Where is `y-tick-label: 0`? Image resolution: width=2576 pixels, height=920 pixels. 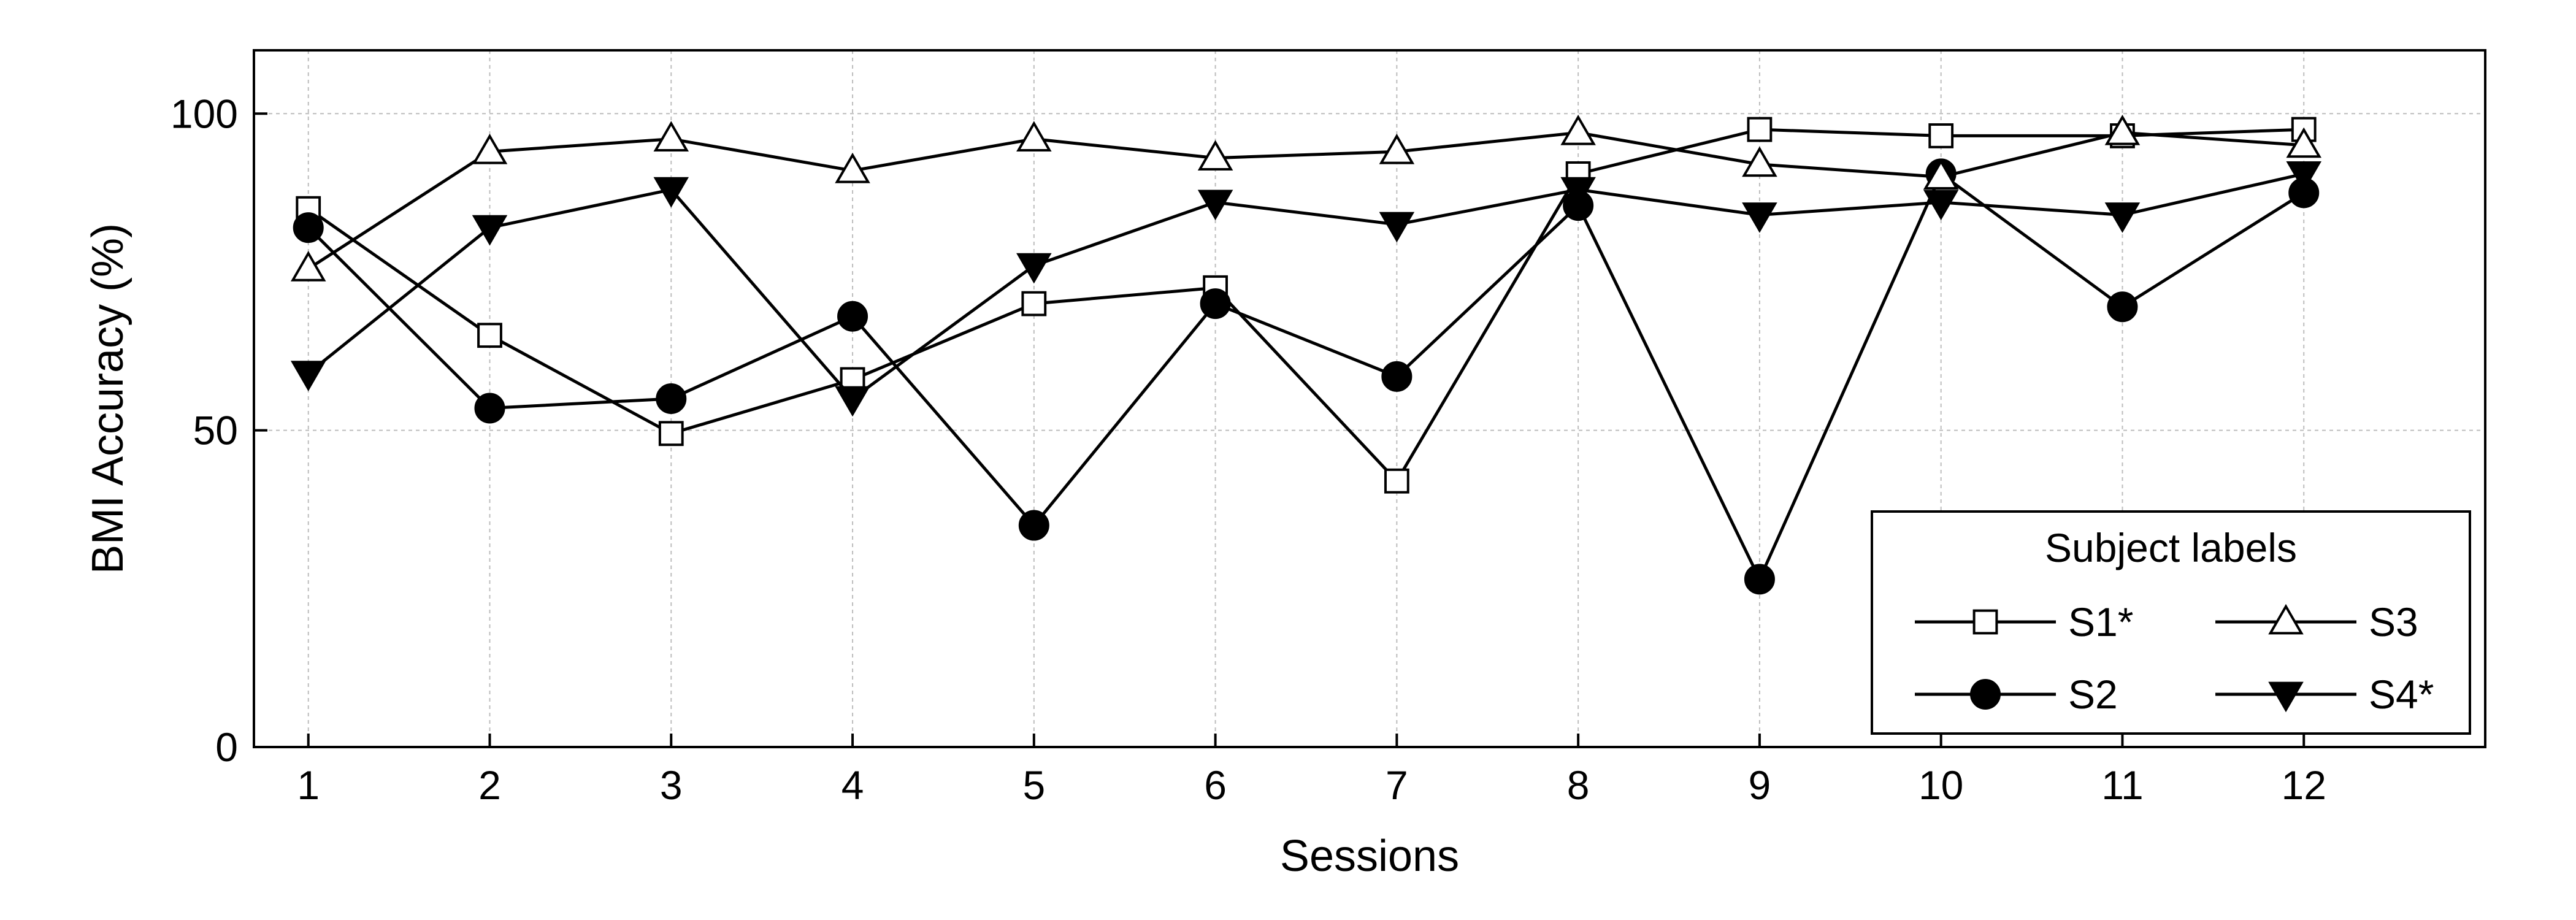
y-tick-label: 0 is located at coordinates (226, 747).